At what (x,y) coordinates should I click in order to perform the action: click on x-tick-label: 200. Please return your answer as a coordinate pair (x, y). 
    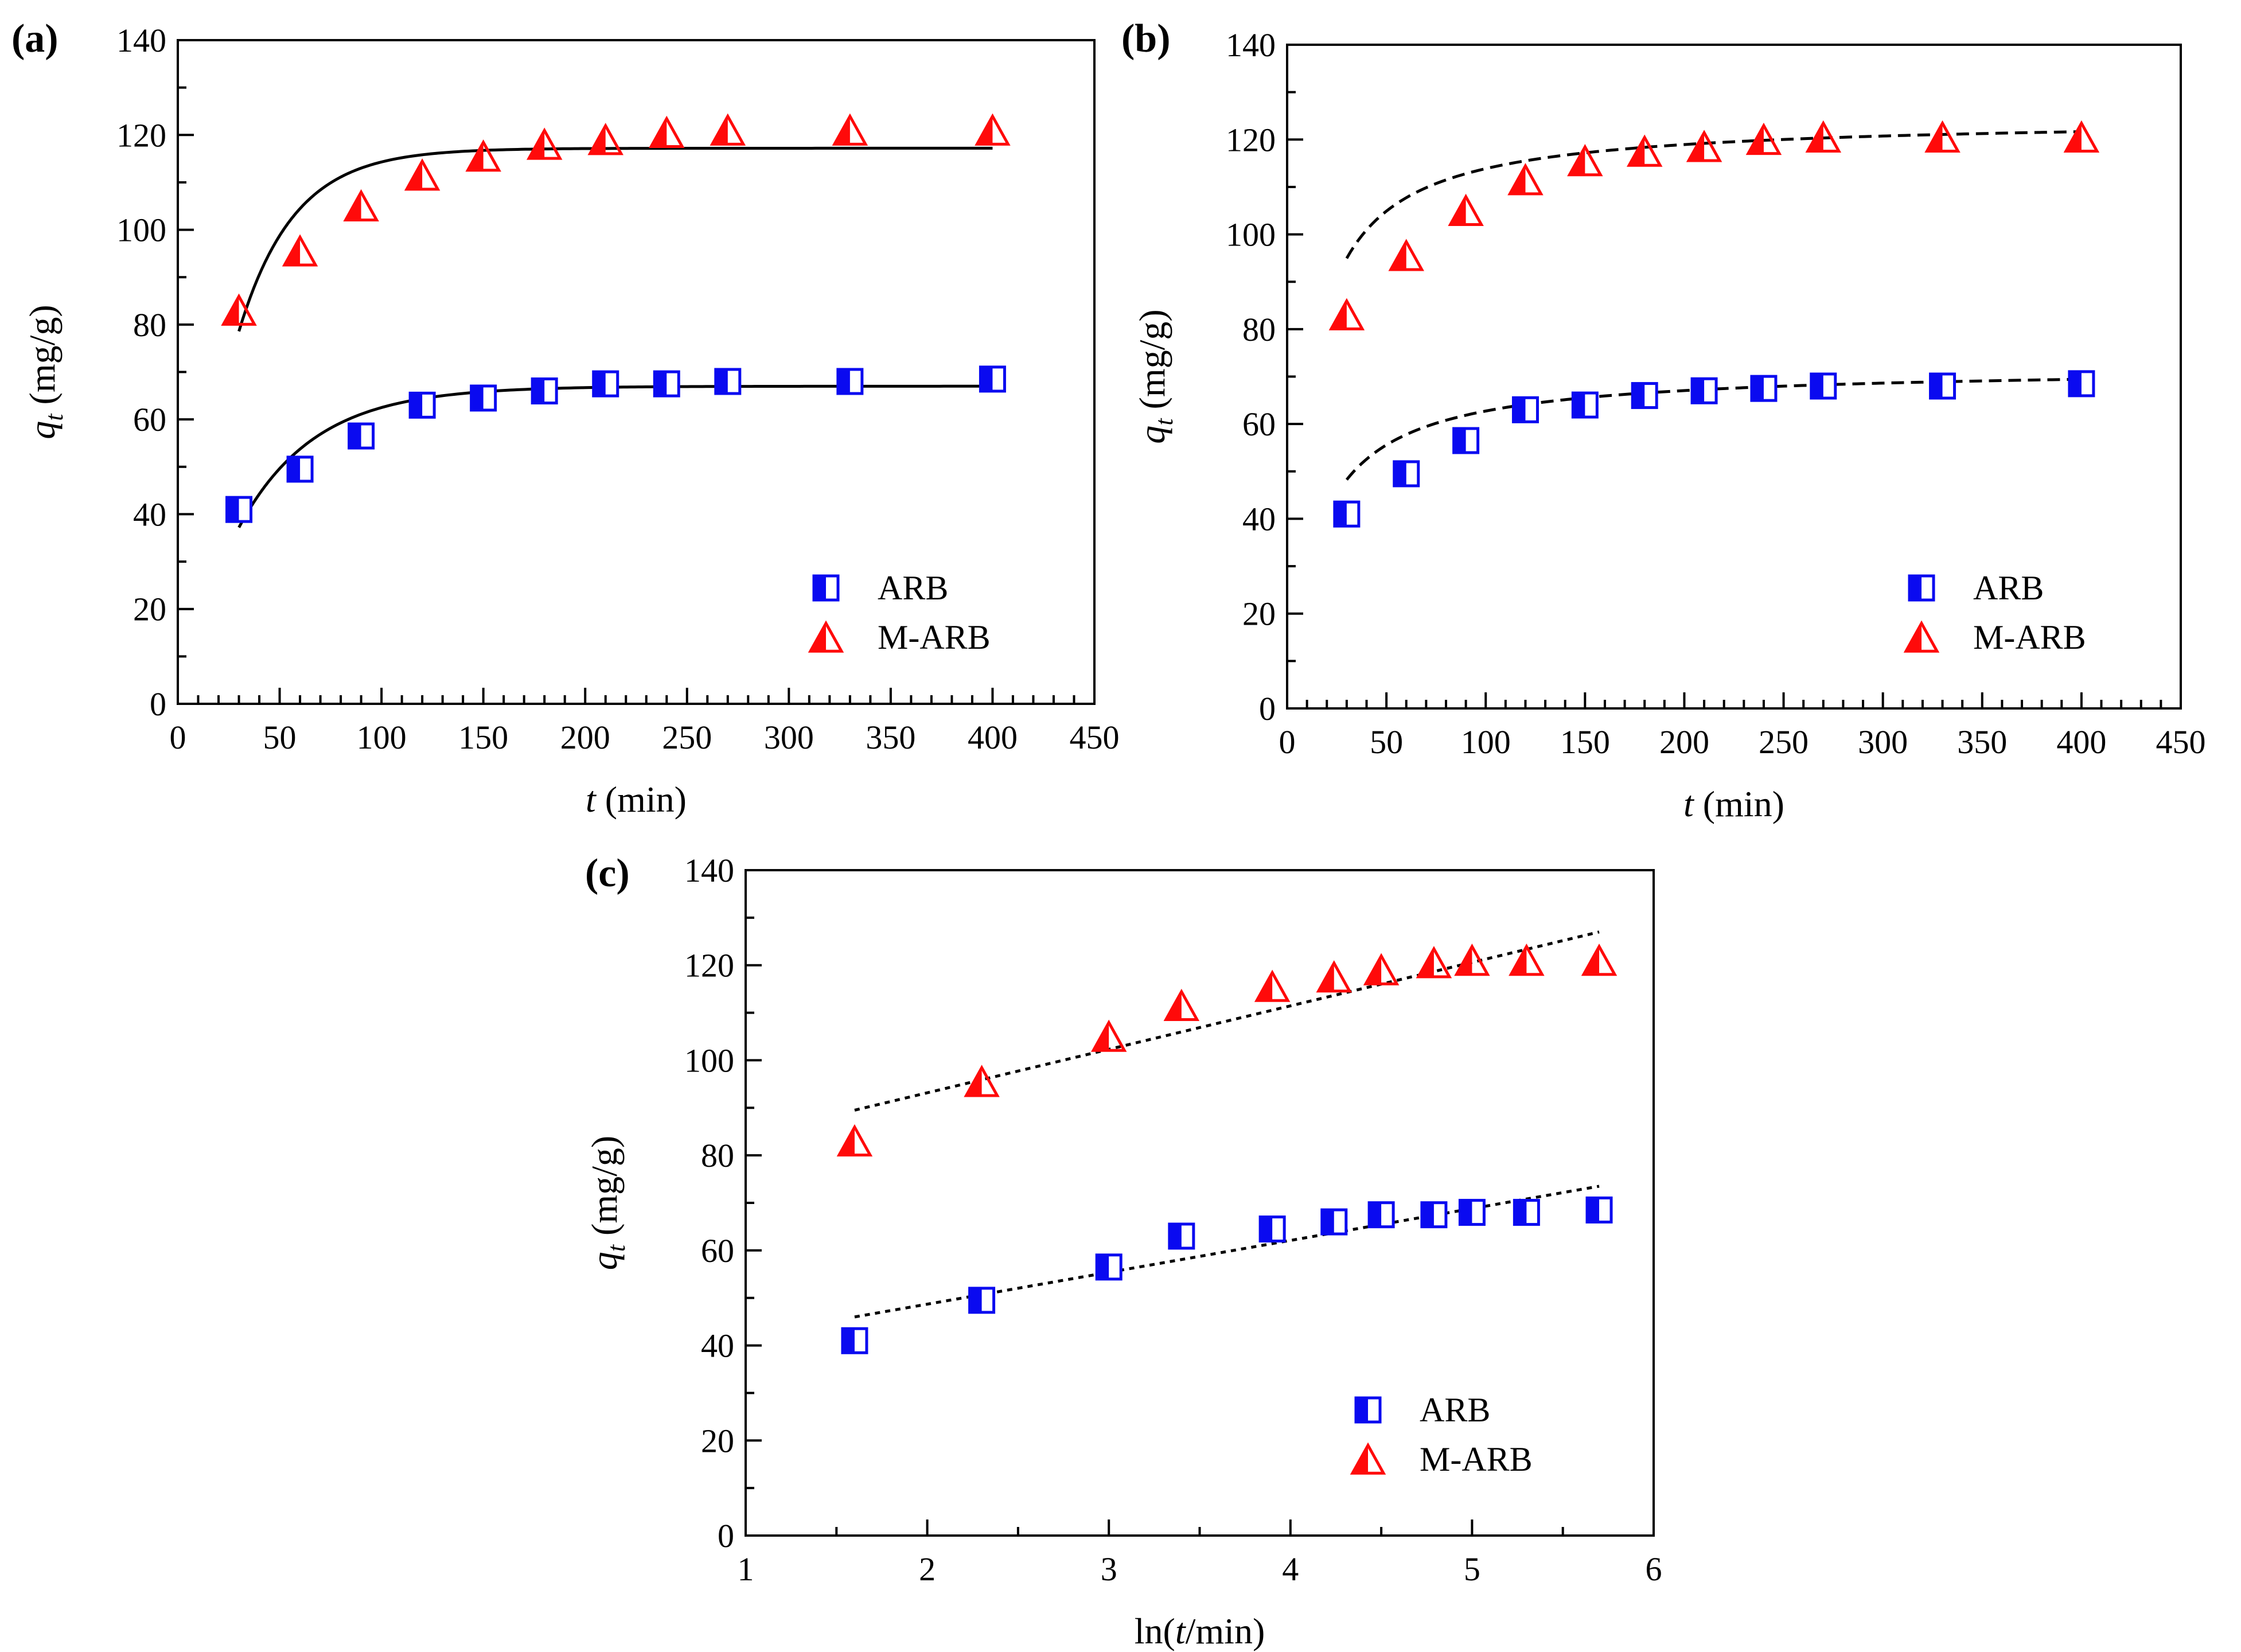
    Looking at the image, I should click on (1684, 742).